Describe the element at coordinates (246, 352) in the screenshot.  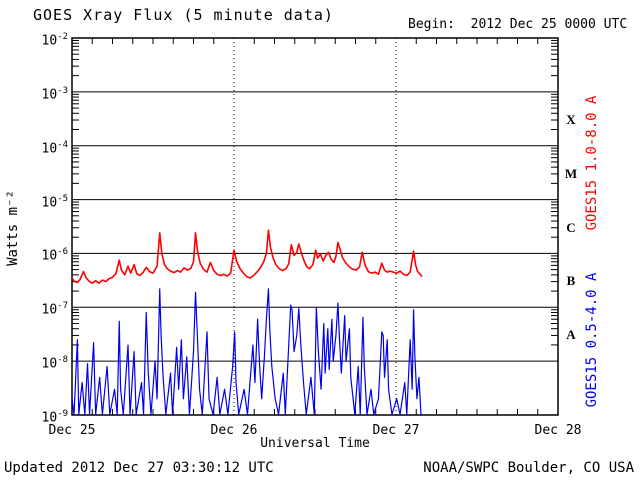
I see `series-short-wave` at that location.